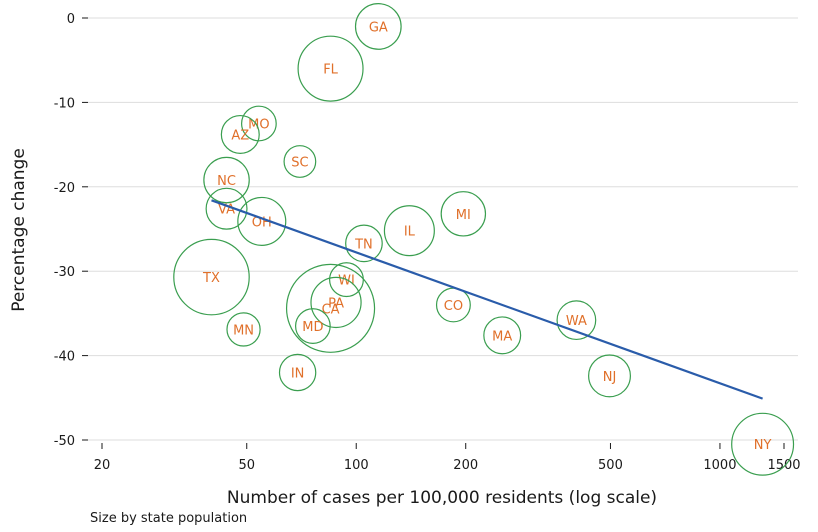 This screenshot has height=532, width=818. I want to click on data-point-label: IN, so click(298, 373).